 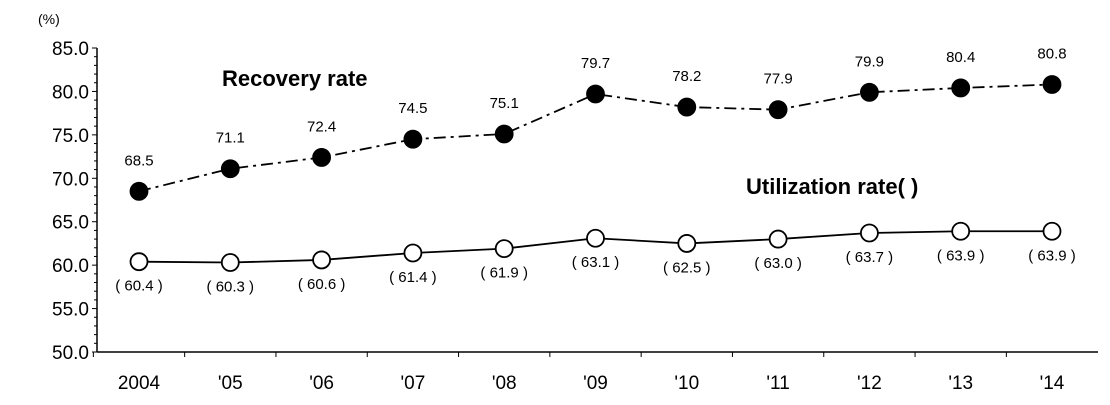 What do you see at coordinates (70, 353) in the screenshot?
I see `y-tick-label: 50.0` at bounding box center [70, 353].